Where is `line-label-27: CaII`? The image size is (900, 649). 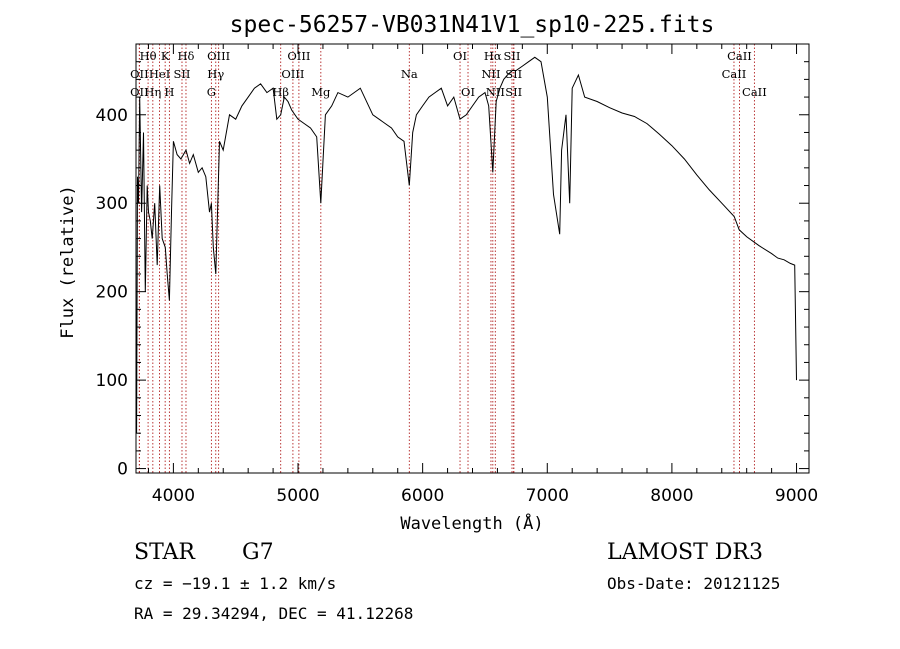
line-label-27: CaII is located at coordinates (754, 92).